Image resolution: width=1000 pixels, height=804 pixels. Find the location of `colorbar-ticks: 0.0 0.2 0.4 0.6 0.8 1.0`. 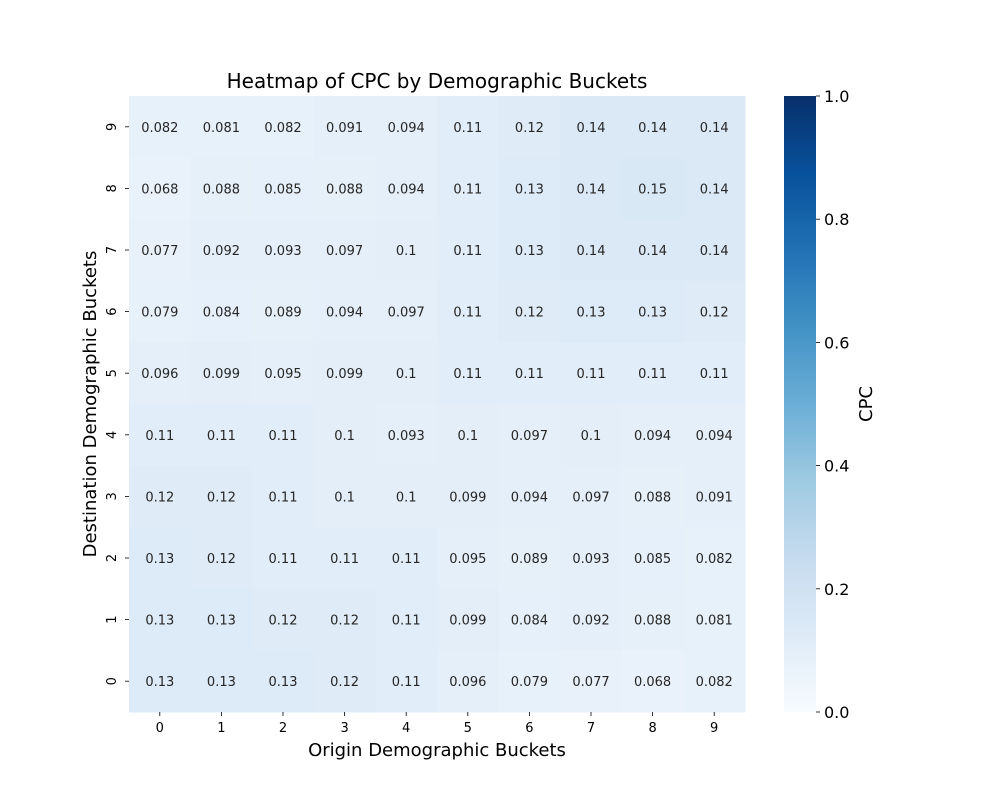

colorbar-ticks: 0.0 0.2 0.4 0.6 0.8 1.0 is located at coordinates (832, 404).